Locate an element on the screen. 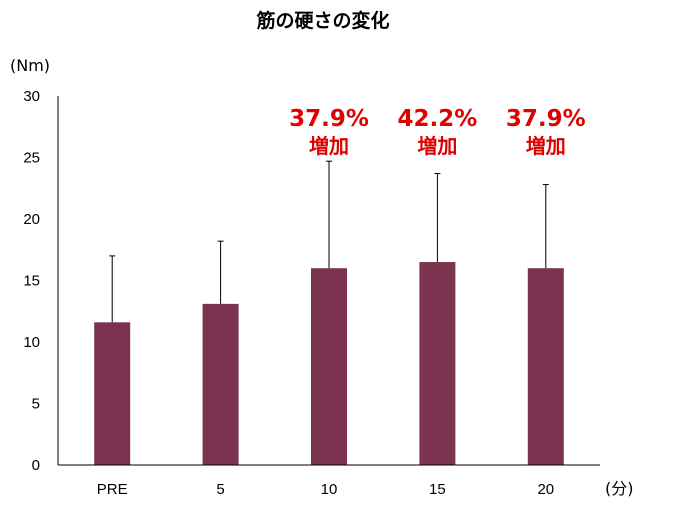 The width and height of the screenshot is (680, 512). x-tick-label: PRE is located at coordinates (112, 489).